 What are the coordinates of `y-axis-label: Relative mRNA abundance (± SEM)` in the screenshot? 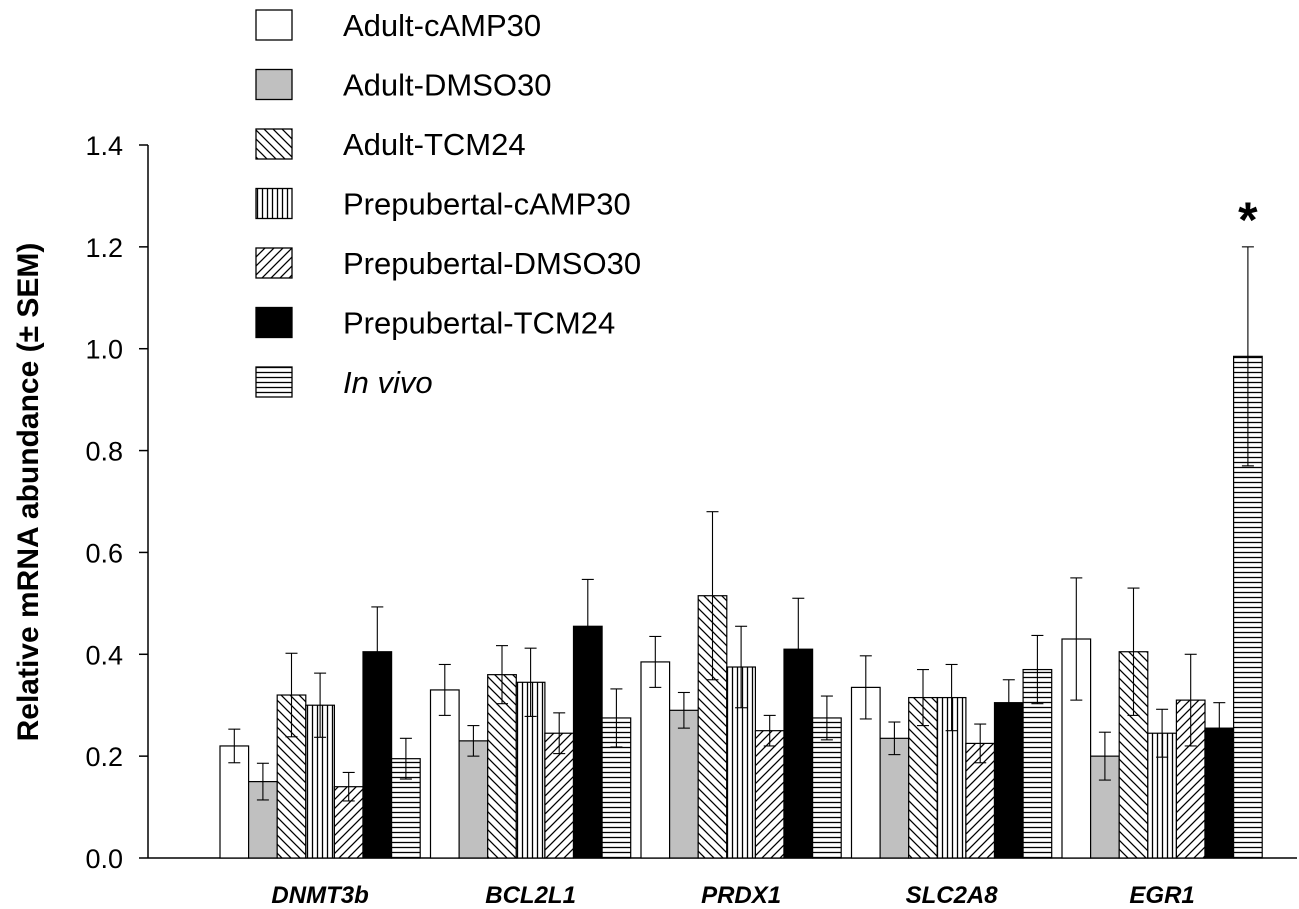 It's located at (28, 492).